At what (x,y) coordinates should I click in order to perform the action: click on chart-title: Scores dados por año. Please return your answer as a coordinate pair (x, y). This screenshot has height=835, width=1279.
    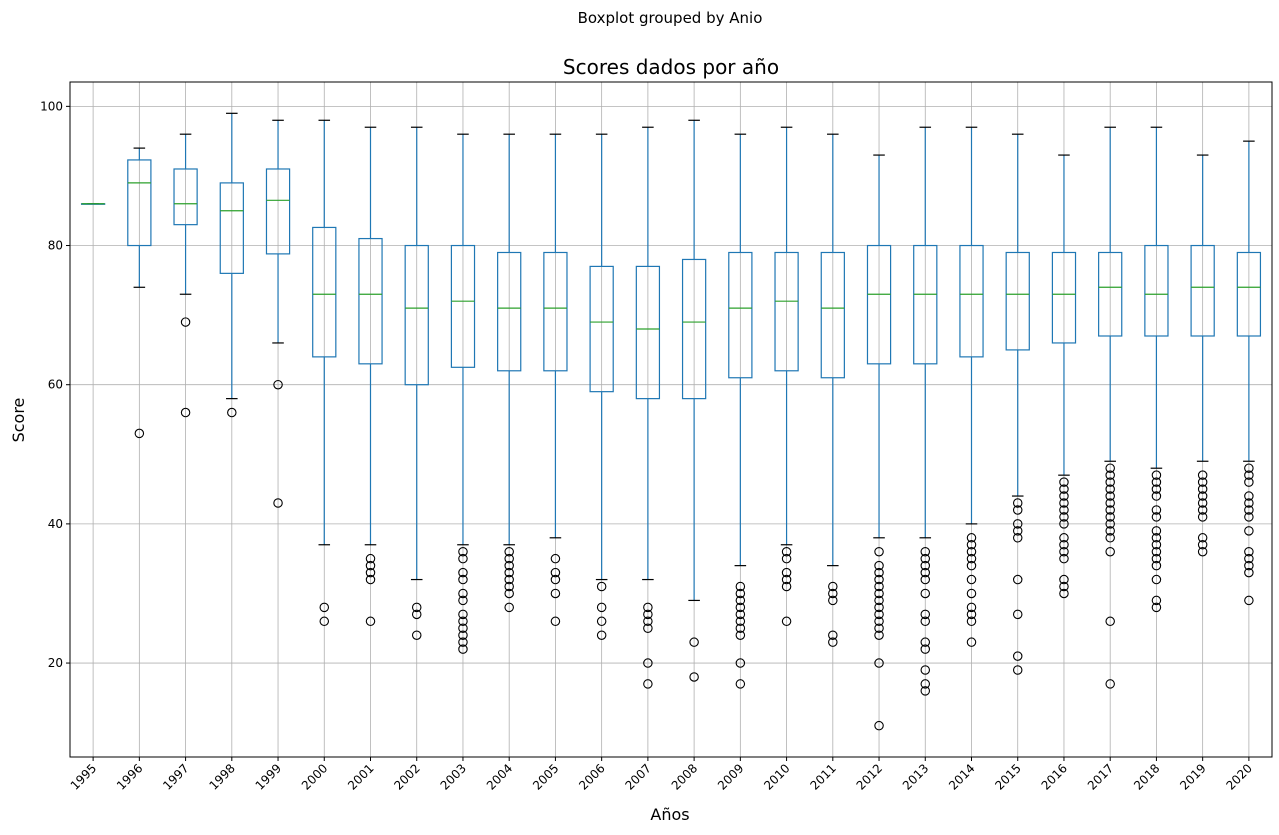
    Looking at the image, I should click on (671, 67).